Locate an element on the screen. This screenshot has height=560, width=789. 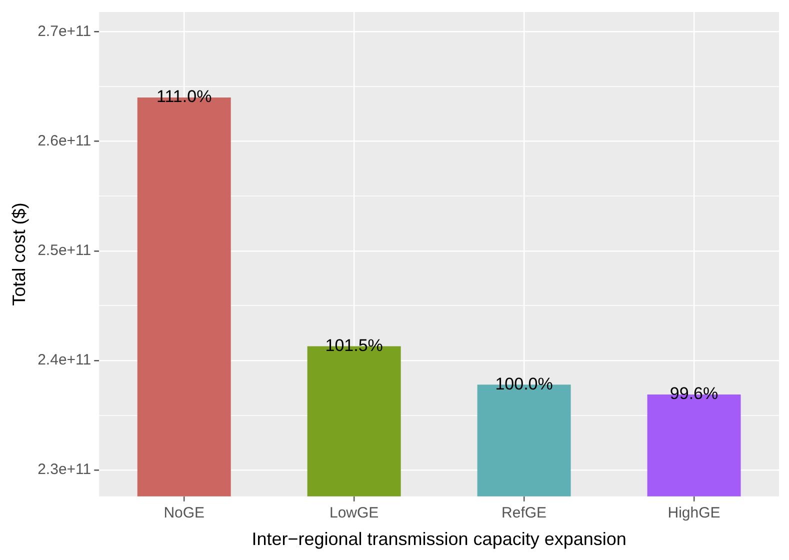
x-tick-label: LowGE is located at coordinates (354, 513).